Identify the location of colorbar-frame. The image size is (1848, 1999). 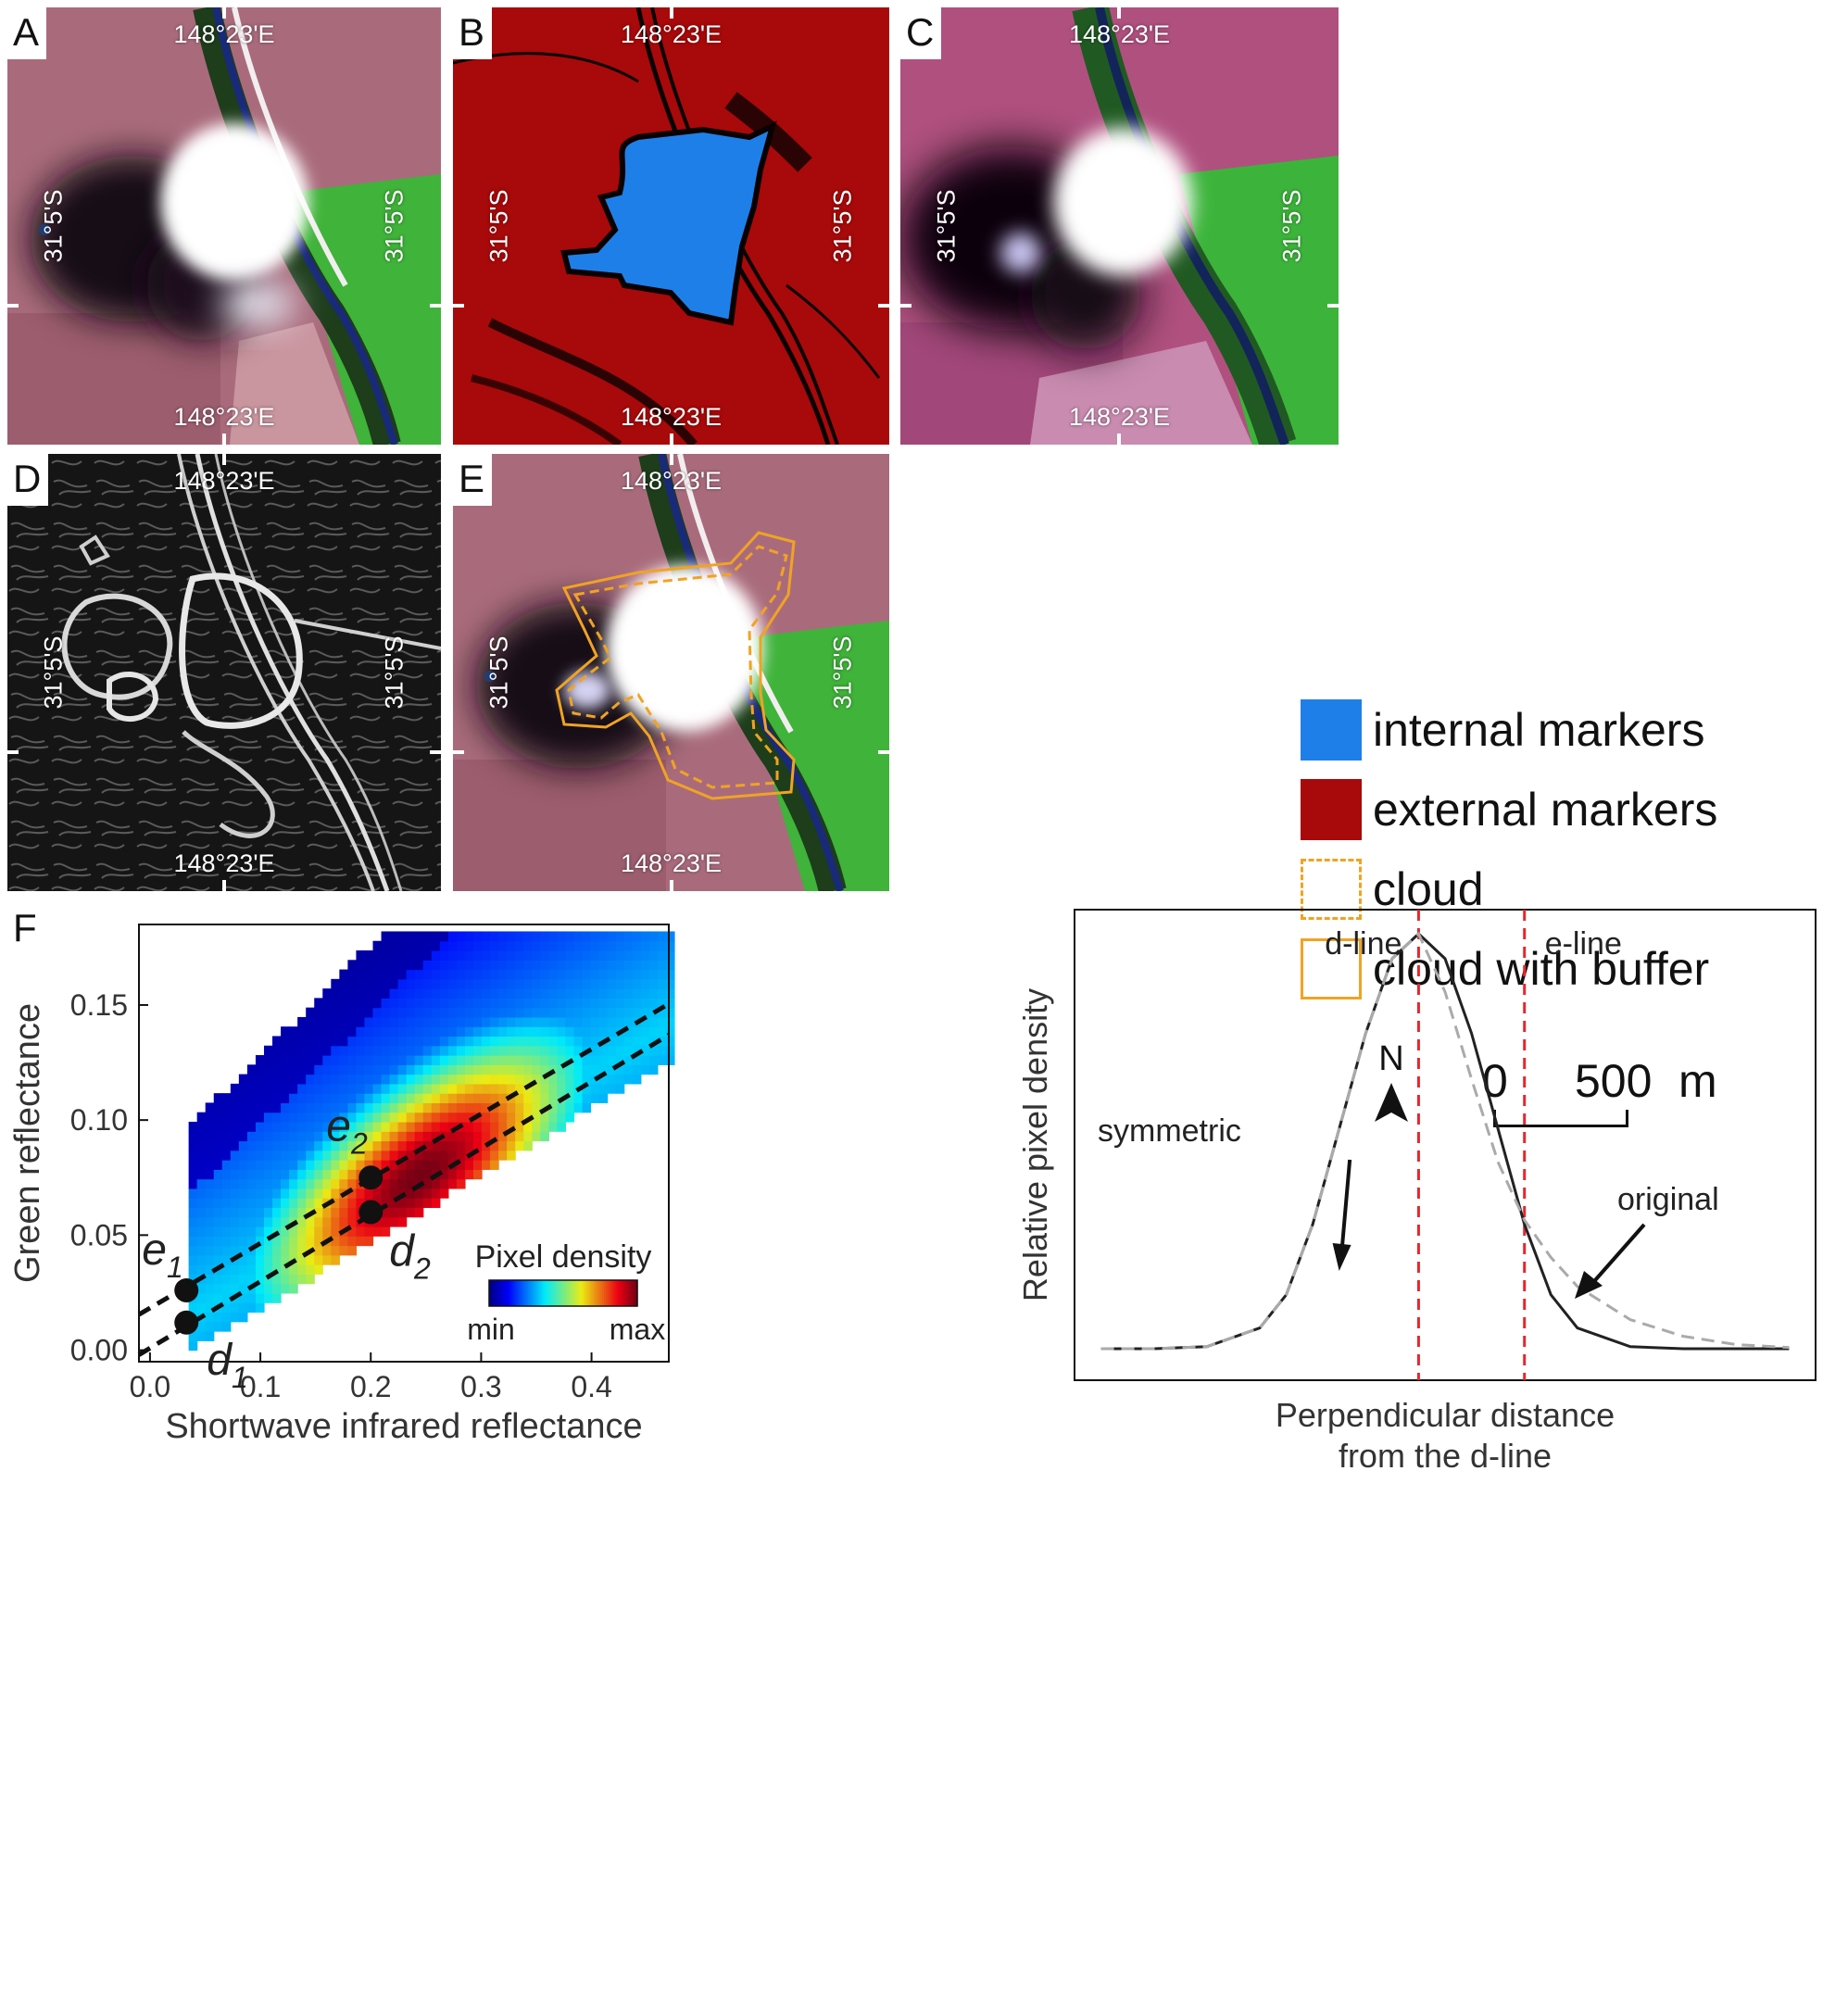
(563, 1293).